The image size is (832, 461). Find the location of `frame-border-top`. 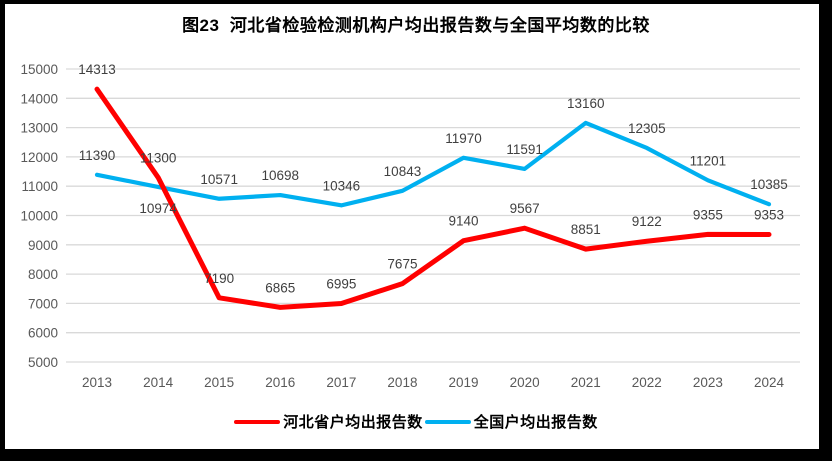

frame-border-top is located at coordinates (416, 2).